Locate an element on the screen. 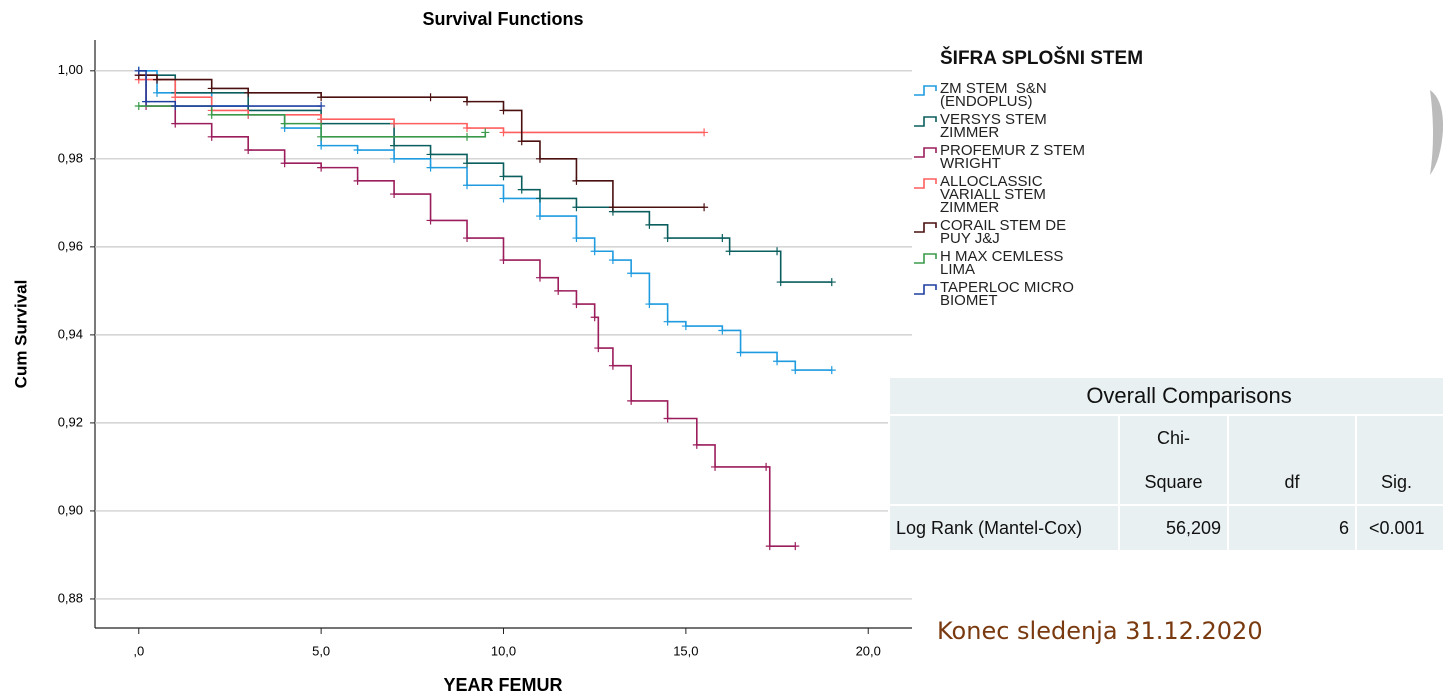  legend-label: VERSYS STEM ZIMMER is located at coordinates (998, 126).